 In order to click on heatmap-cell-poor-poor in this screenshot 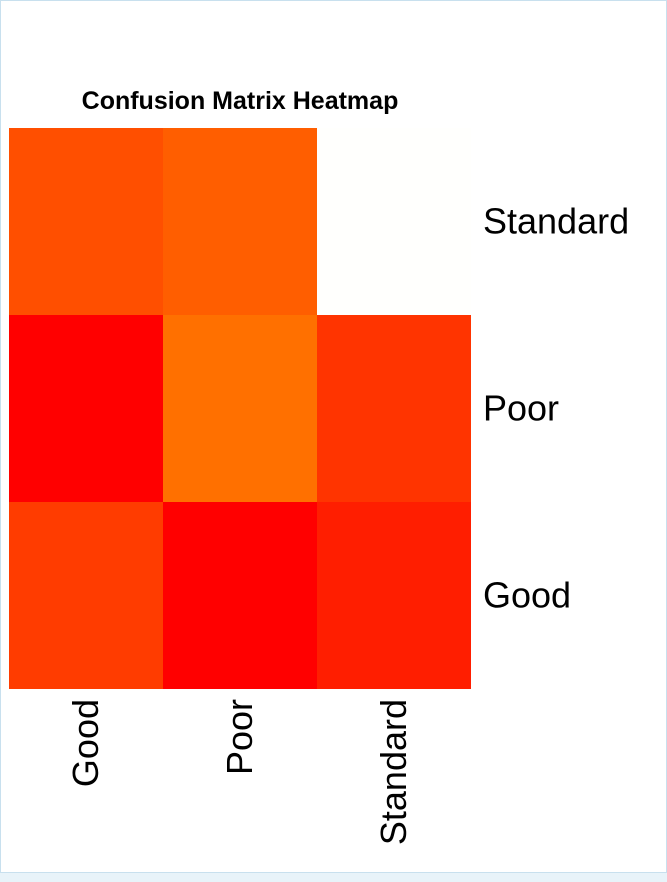, I will do `click(240, 408)`.